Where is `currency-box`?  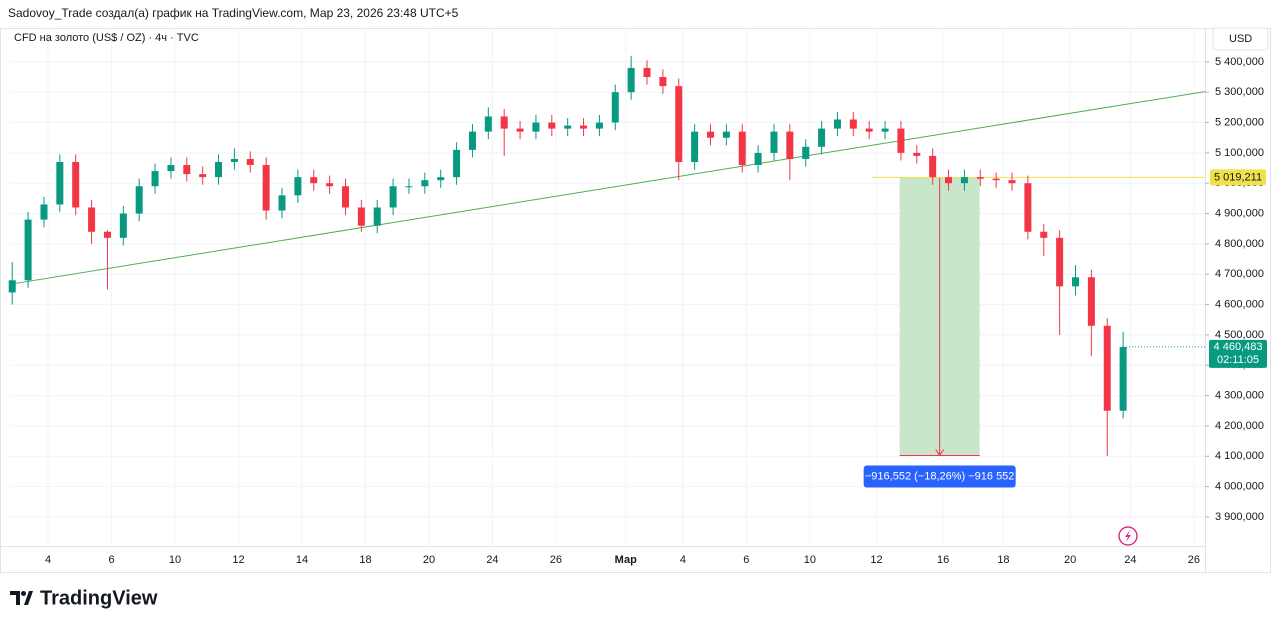
currency-box is located at coordinates (1240, 39).